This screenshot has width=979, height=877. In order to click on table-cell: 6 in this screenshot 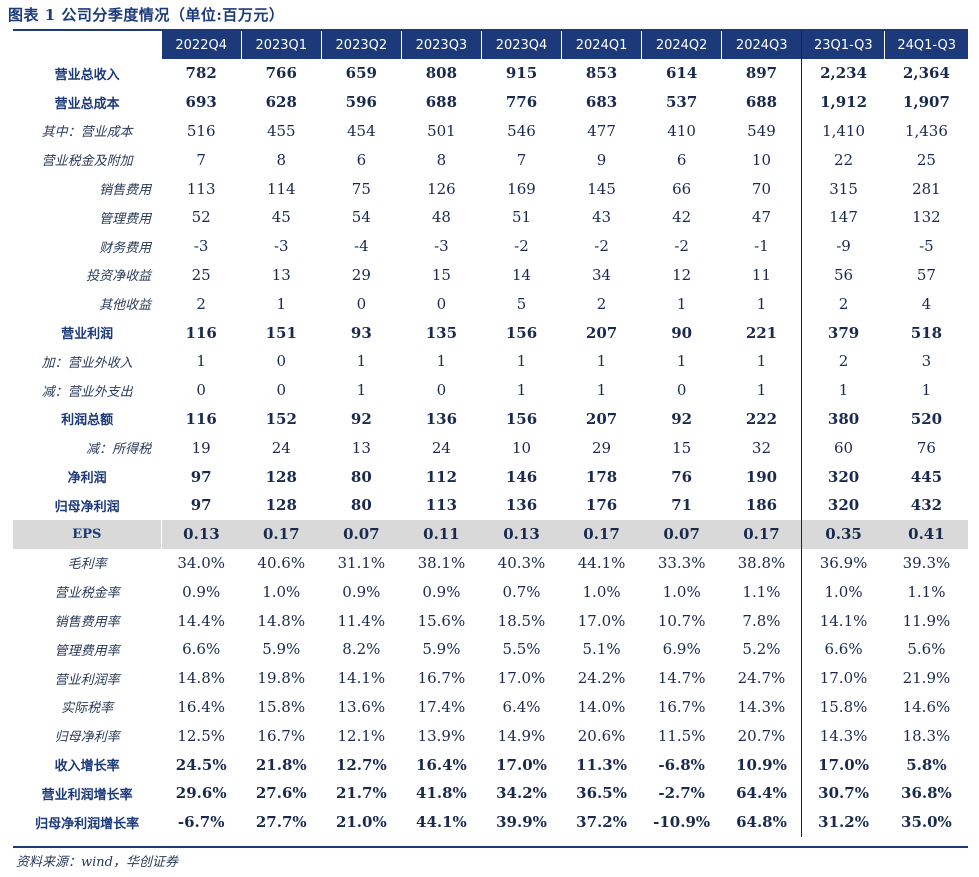, I will do `click(361, 159)`.